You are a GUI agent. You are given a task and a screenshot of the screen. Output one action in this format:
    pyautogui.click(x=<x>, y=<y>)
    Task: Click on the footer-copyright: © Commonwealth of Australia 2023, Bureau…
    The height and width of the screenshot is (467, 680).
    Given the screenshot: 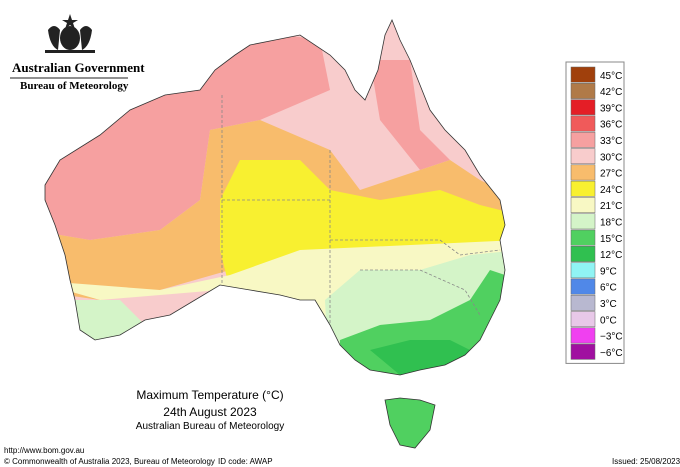 What is the action you would take?
    pyautogui.click(x=109, y=461)
    